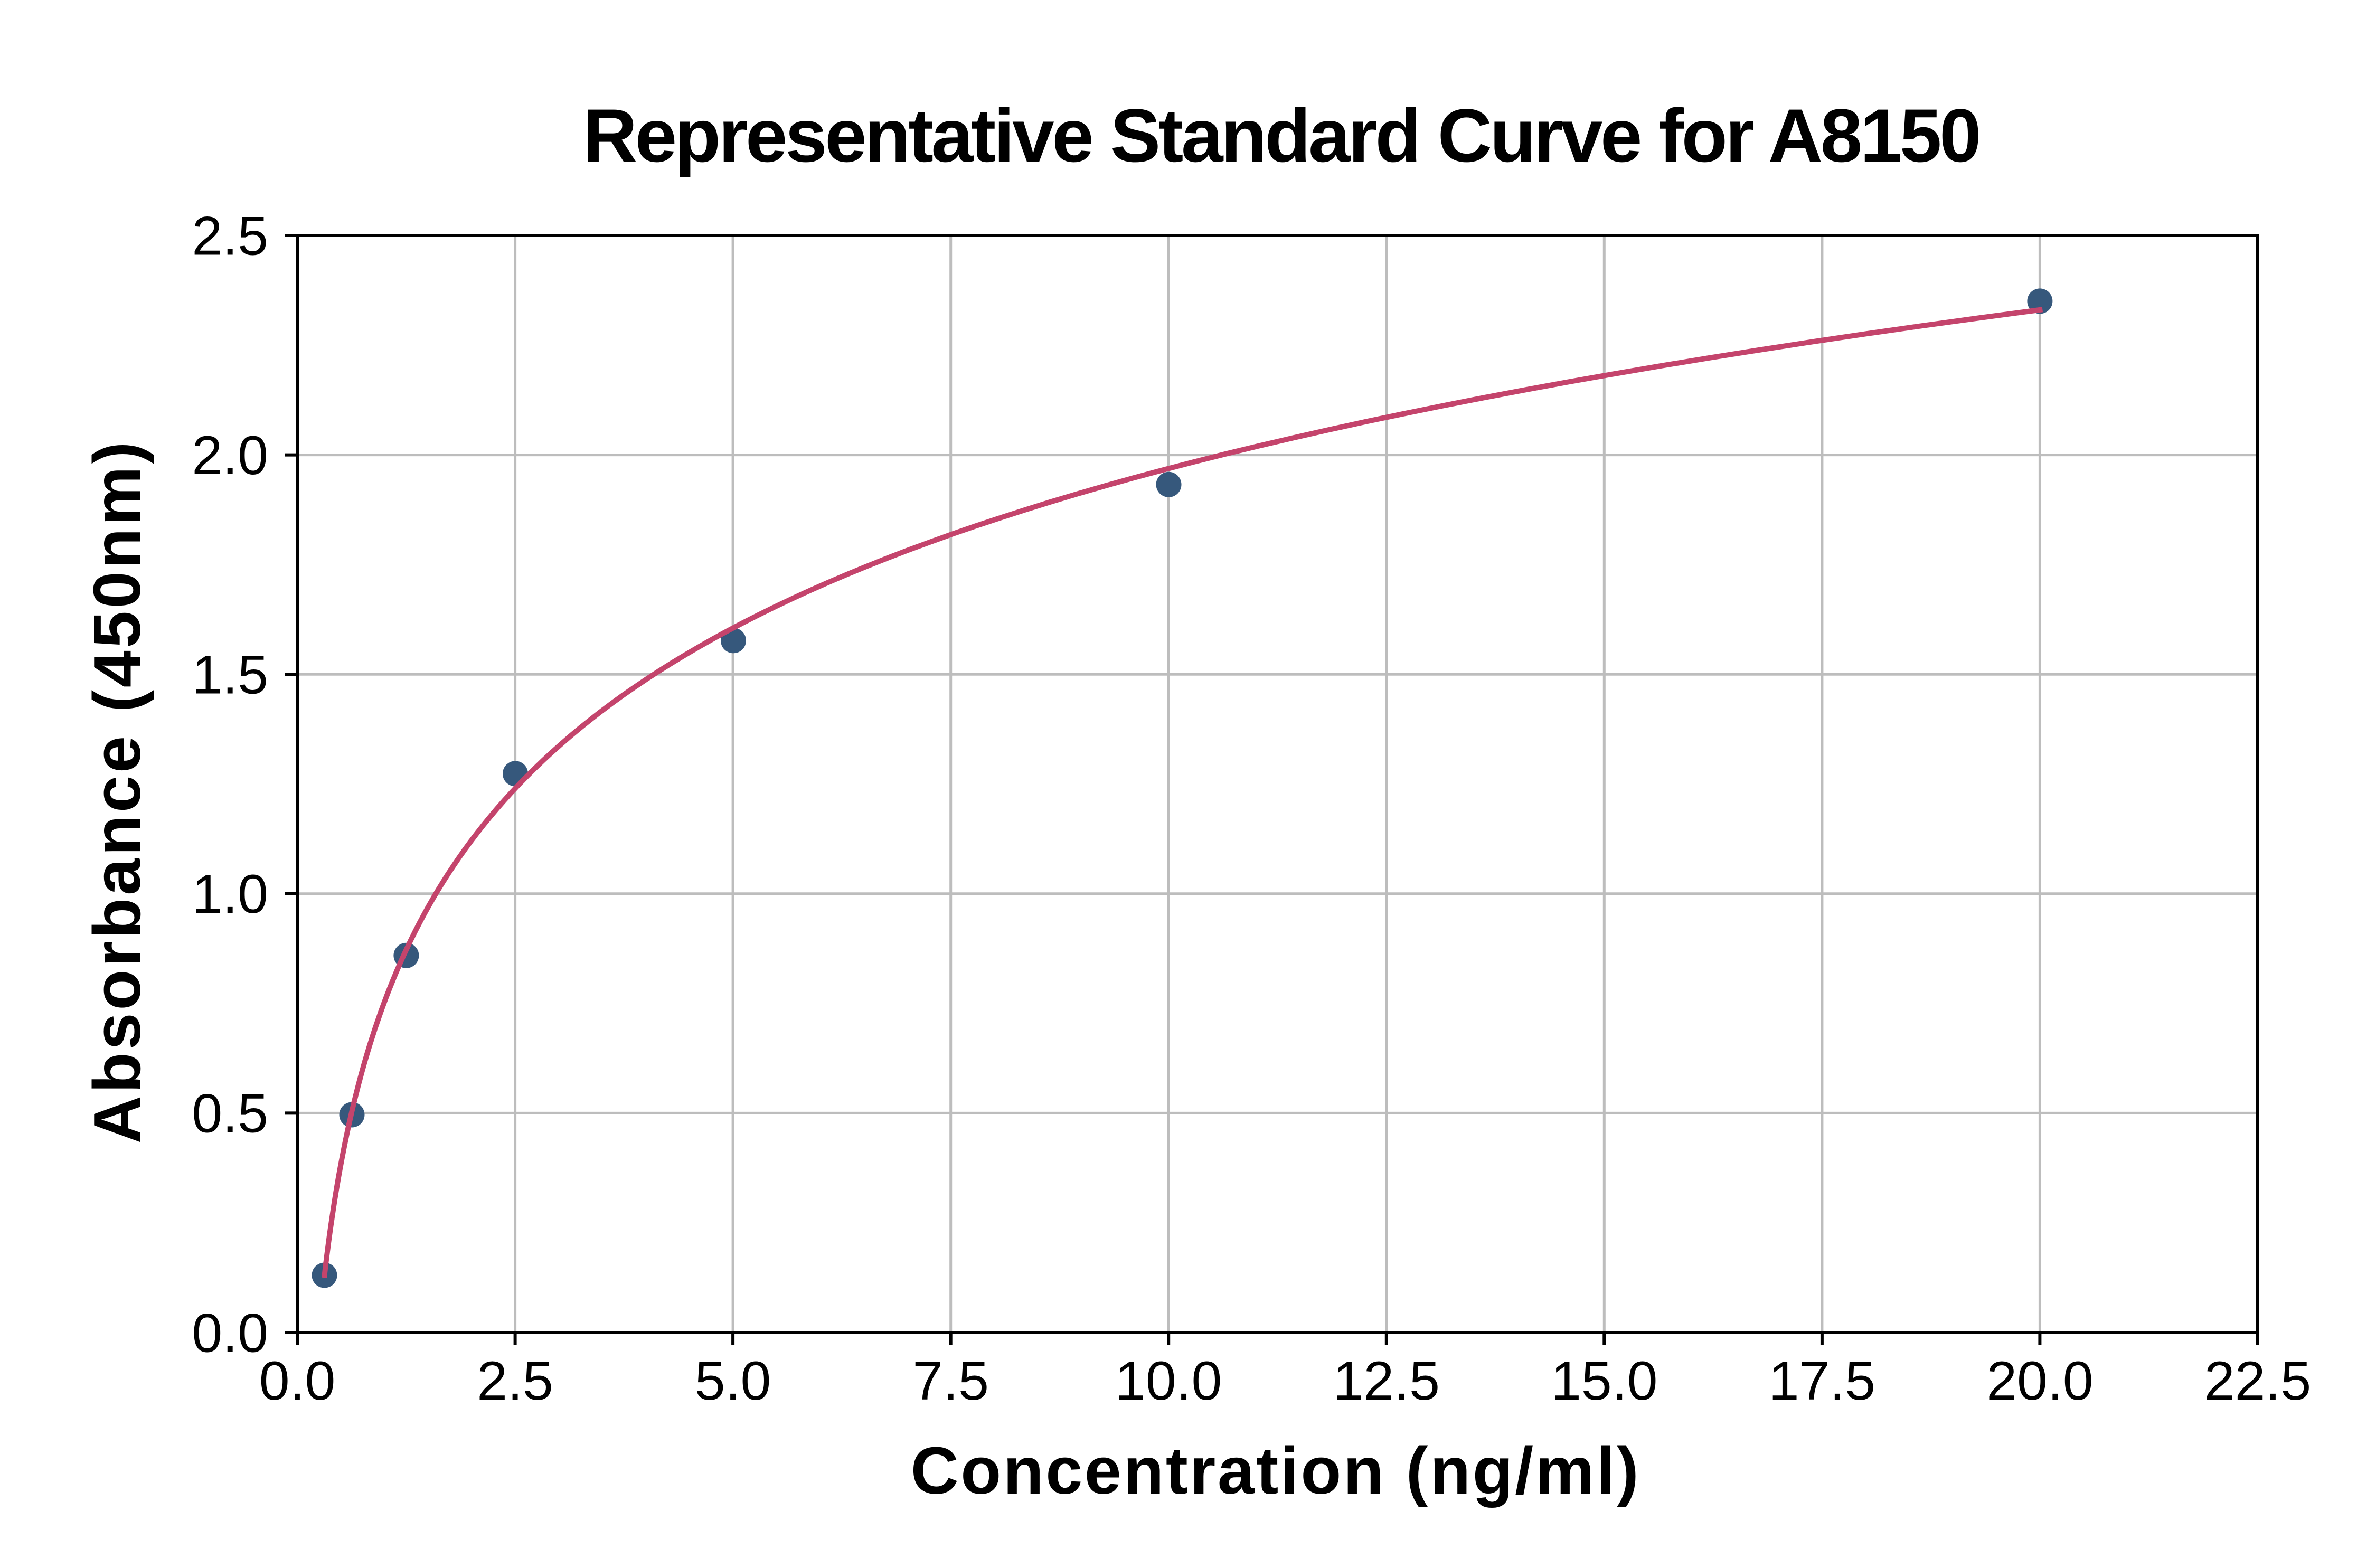  What do you see at coordinates (2040, 1381) in the screenshot?
I see `svg-text: 20.0` at bounding box center [2040, 1381].